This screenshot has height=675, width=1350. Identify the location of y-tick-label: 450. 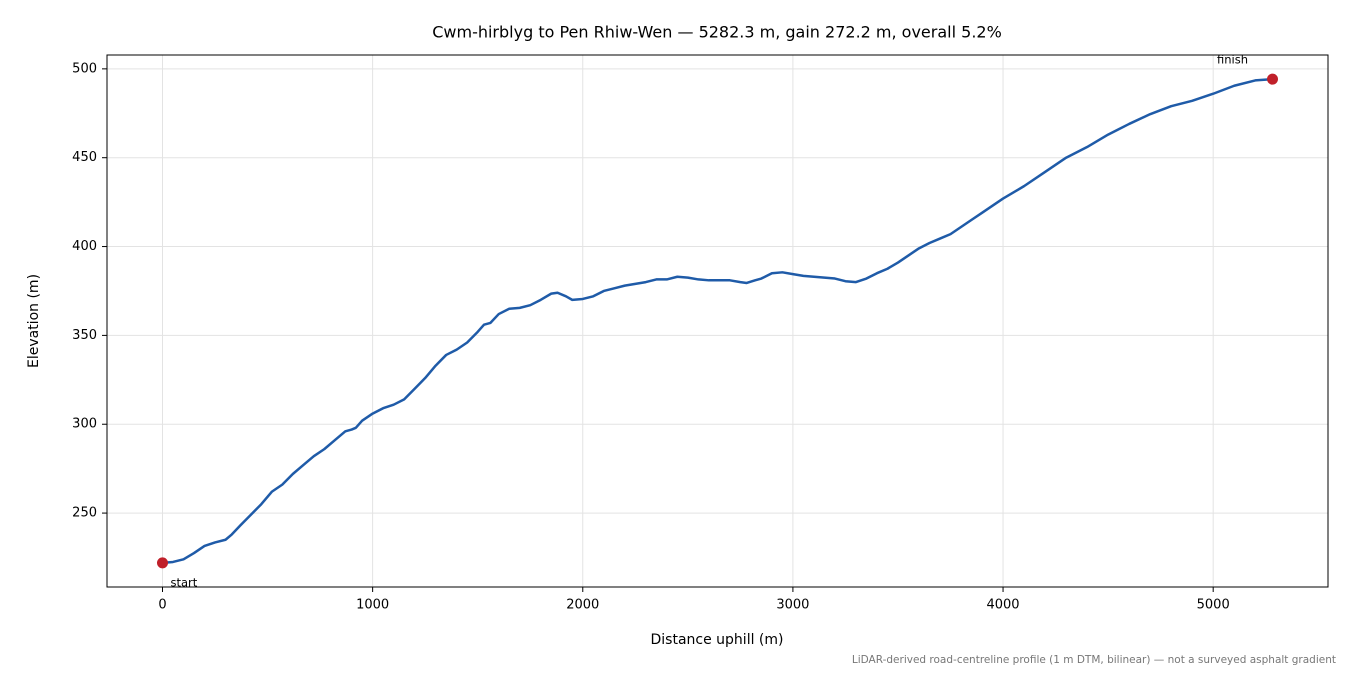
(84, 157).